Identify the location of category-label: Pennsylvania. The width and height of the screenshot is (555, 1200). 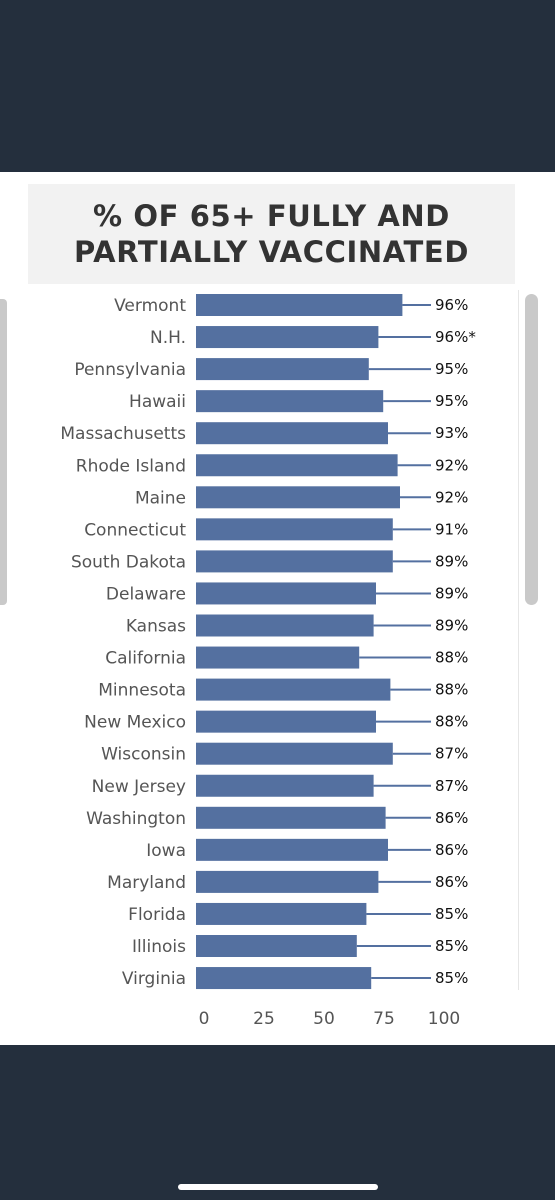
(130, 370).